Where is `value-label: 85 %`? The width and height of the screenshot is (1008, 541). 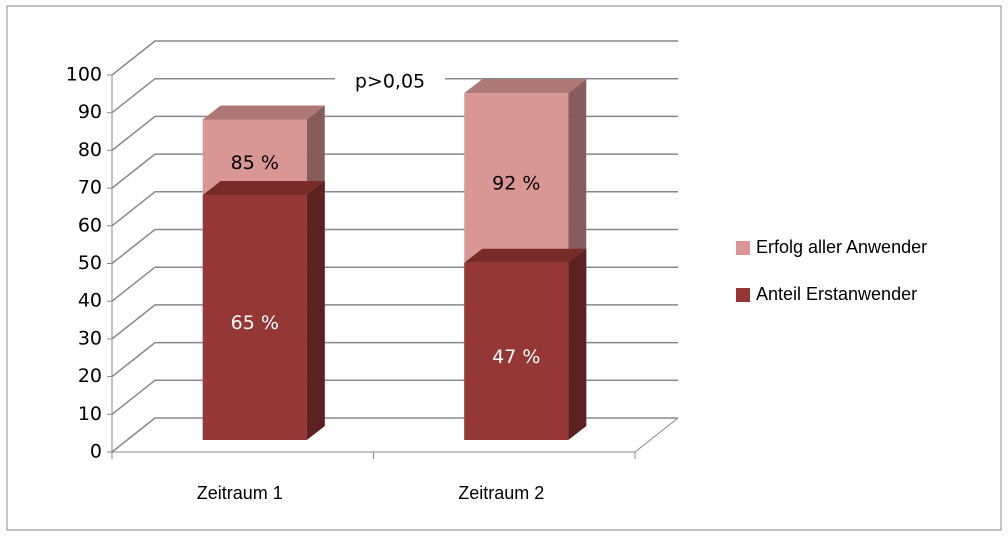
value-label: 85 % is located at coordinates (255, 163).